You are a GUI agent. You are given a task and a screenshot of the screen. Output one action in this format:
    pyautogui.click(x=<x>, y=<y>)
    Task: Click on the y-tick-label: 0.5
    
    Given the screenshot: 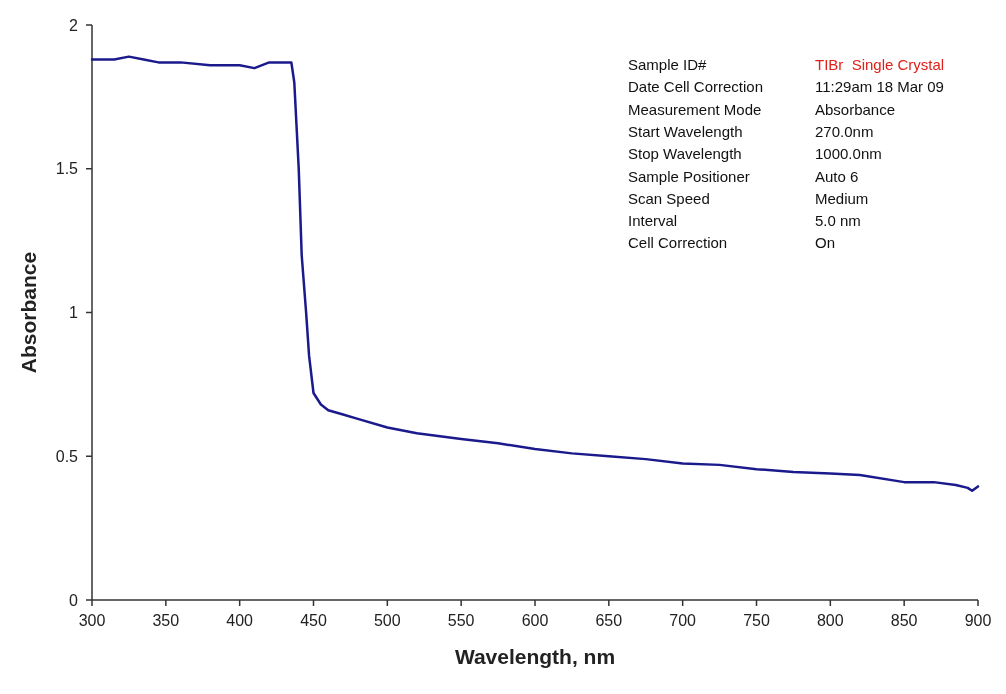 What is the action you would take?
    pyautogui.click(x=67, y=456)
    